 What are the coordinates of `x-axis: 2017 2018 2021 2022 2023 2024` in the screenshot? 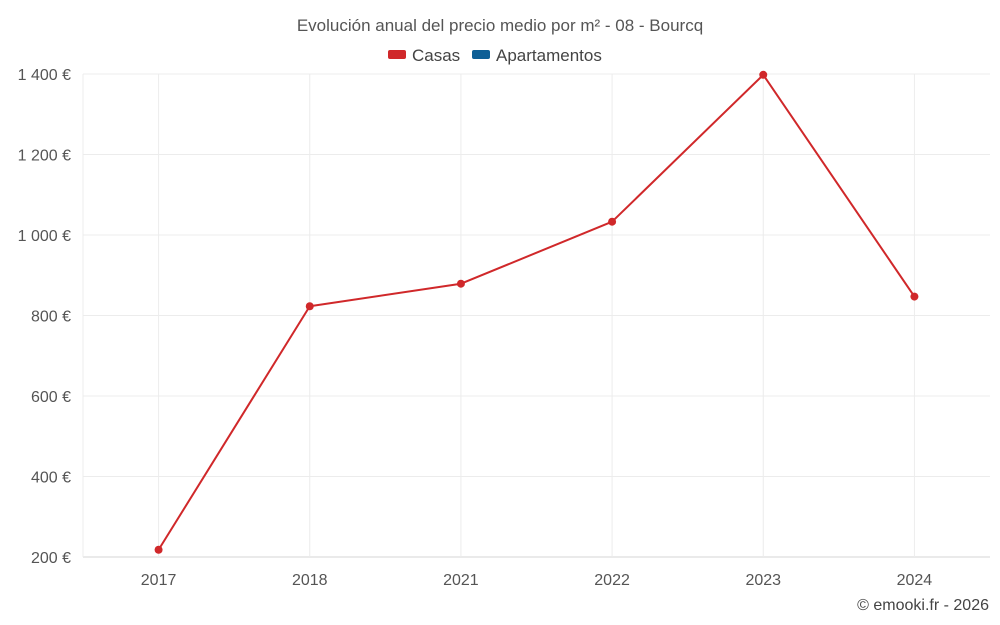 It's located at (537, 580).